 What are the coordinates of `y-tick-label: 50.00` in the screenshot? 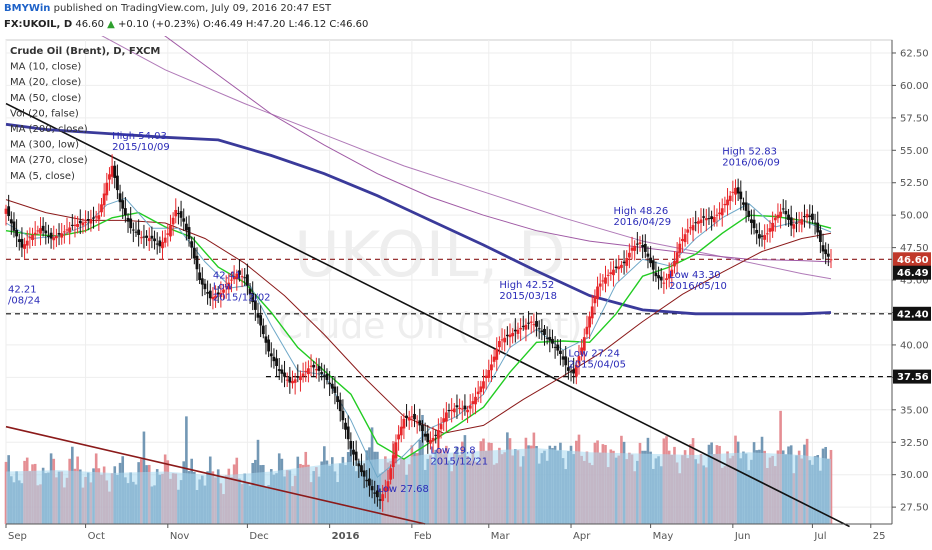 It's located at (914, 216).